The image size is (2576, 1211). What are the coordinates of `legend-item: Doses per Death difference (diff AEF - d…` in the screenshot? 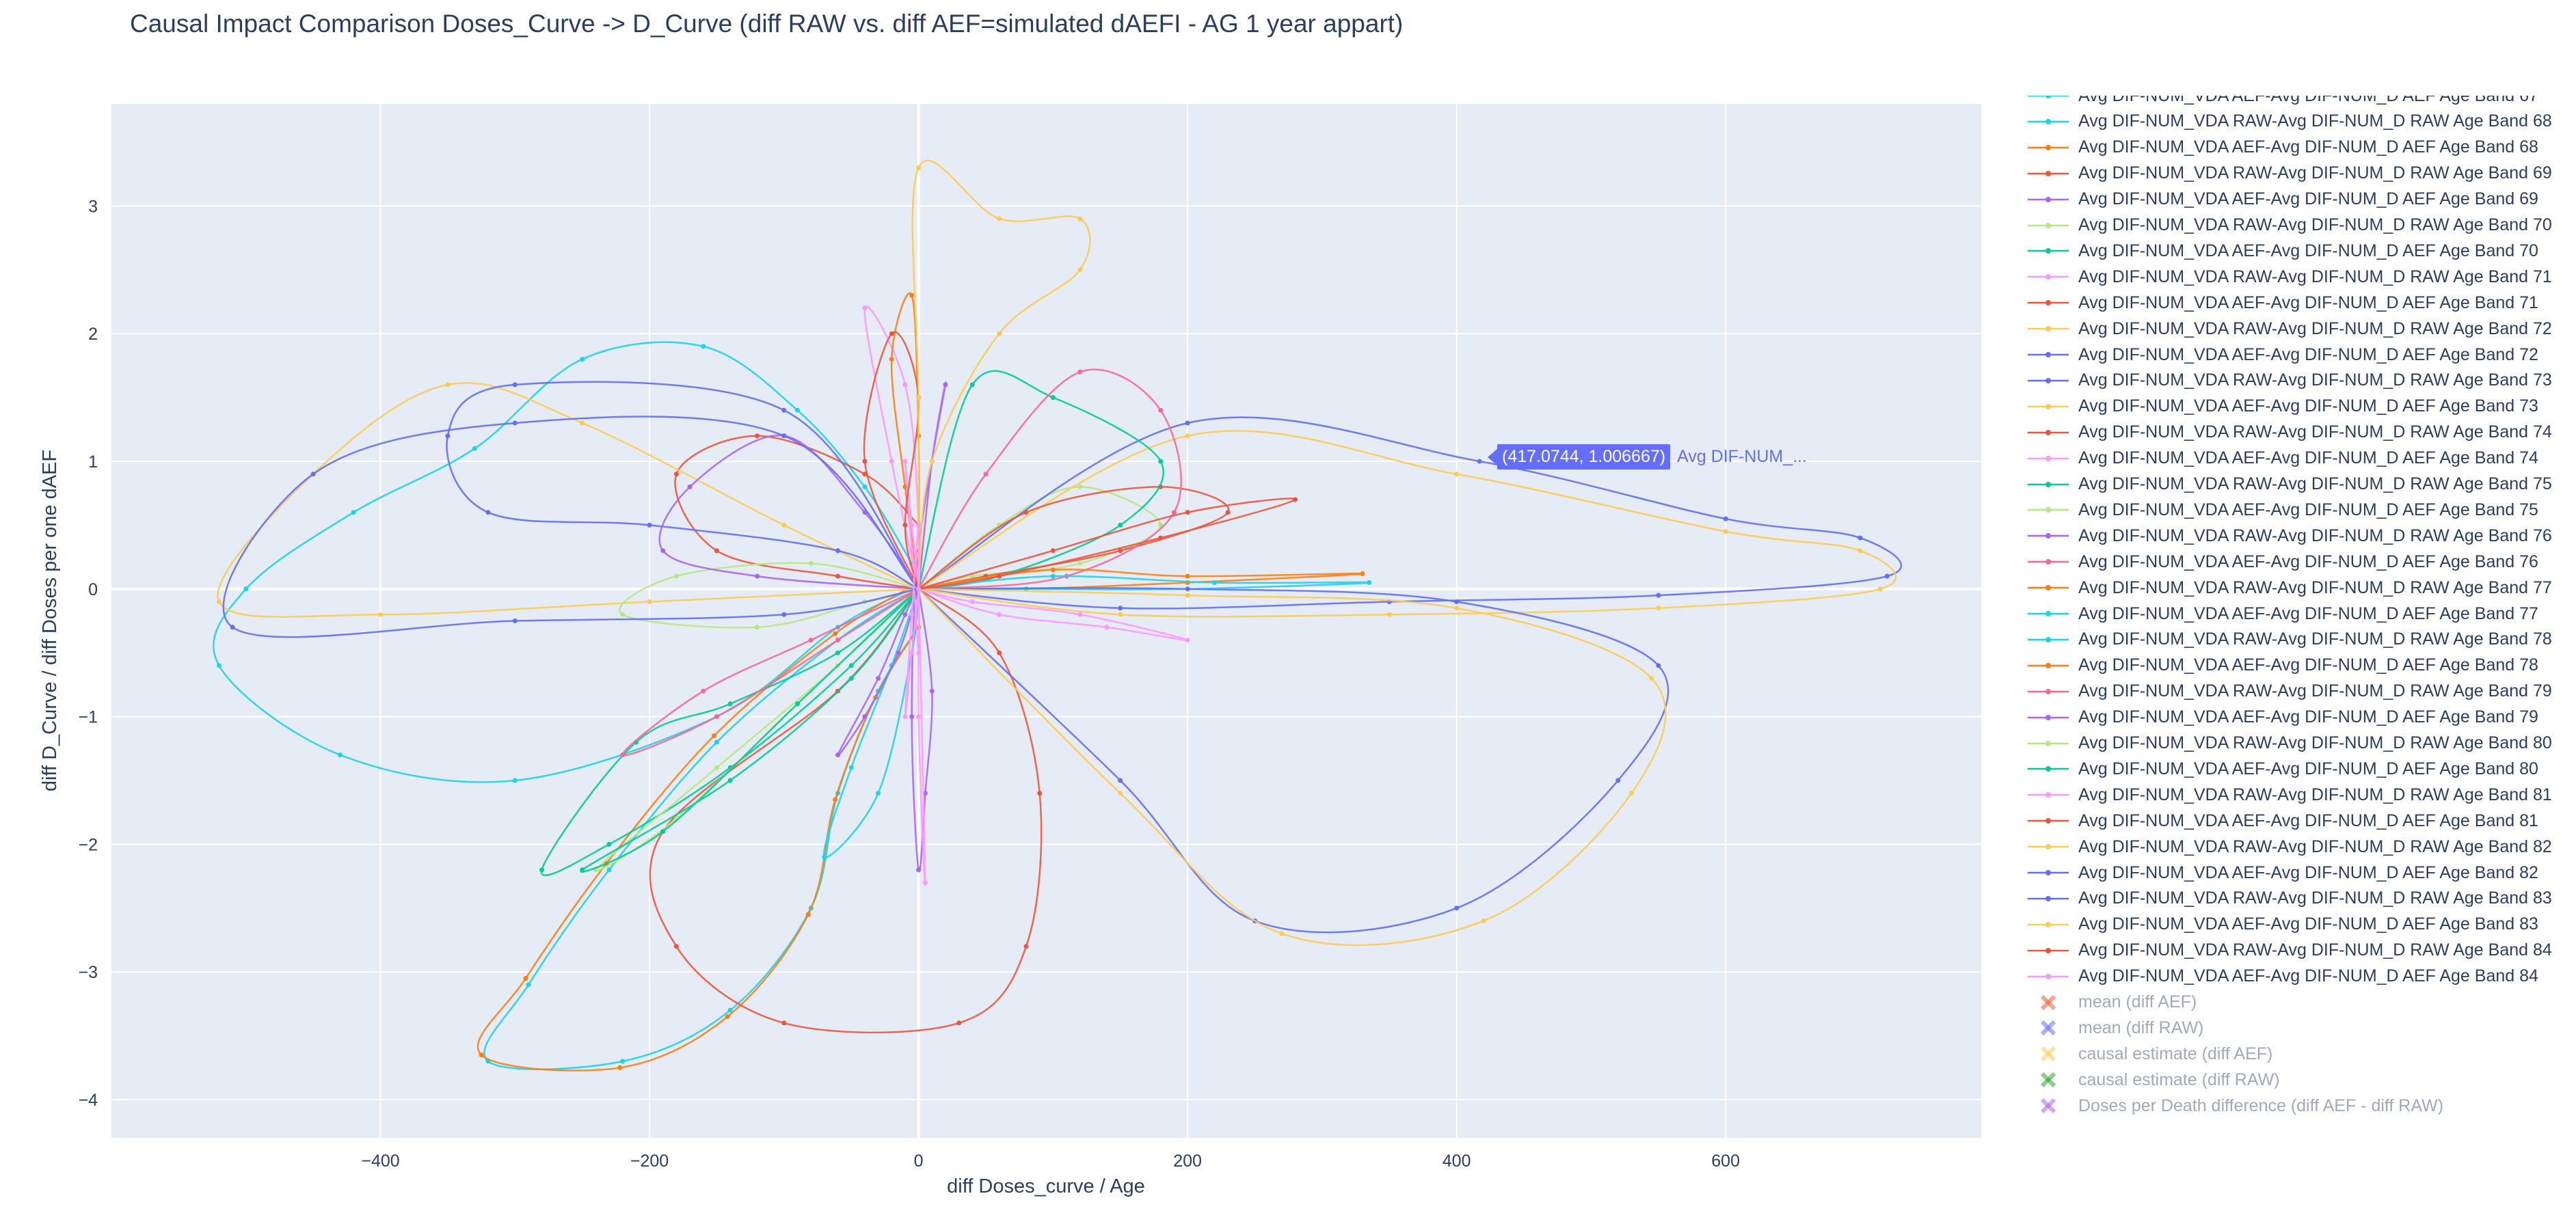 It's located at (2233, 1106).